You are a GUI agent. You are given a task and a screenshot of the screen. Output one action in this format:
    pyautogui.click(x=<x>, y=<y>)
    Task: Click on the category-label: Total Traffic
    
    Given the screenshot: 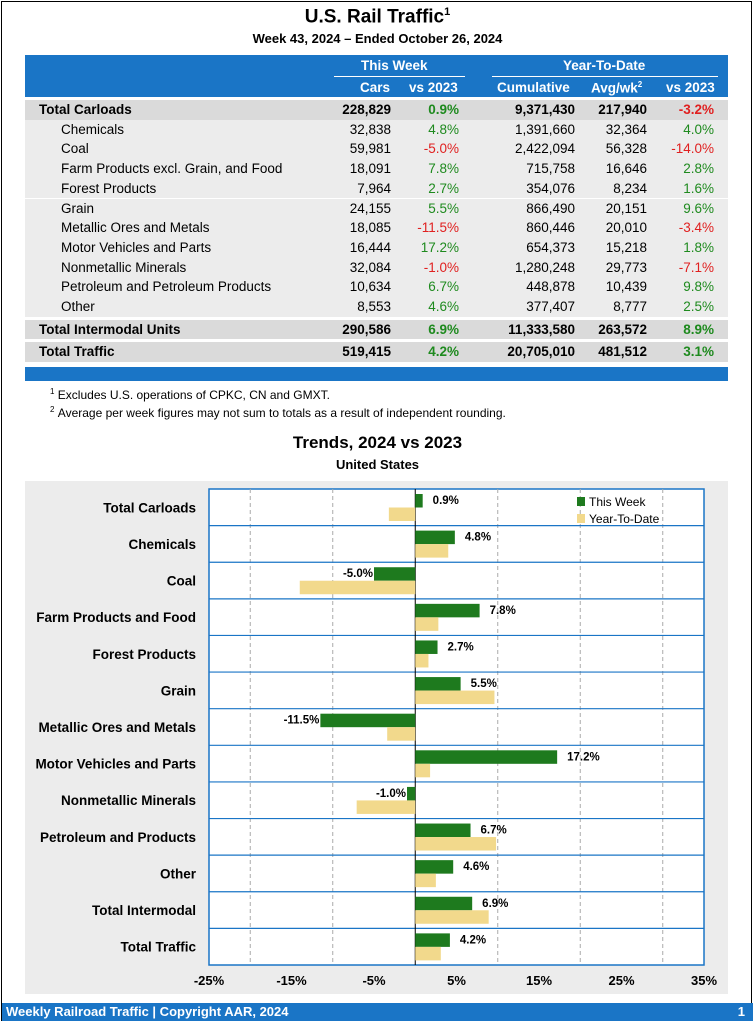 What is the action you would take?
    pyautogui.click(x=158, y=947)
    